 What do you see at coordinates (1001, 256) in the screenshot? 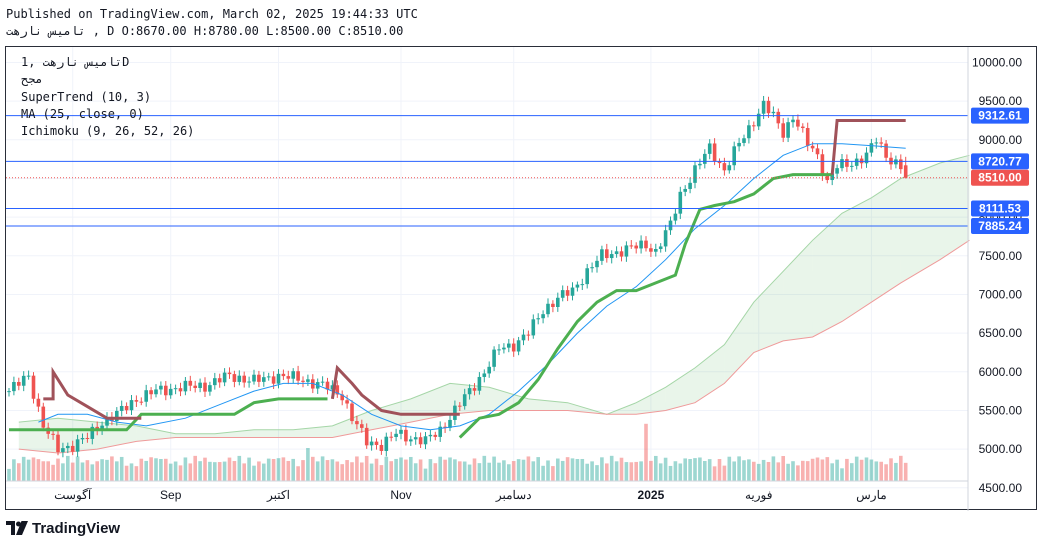
I see `price-axis-tick: 7500.00` at bounding box center [1001, 256].